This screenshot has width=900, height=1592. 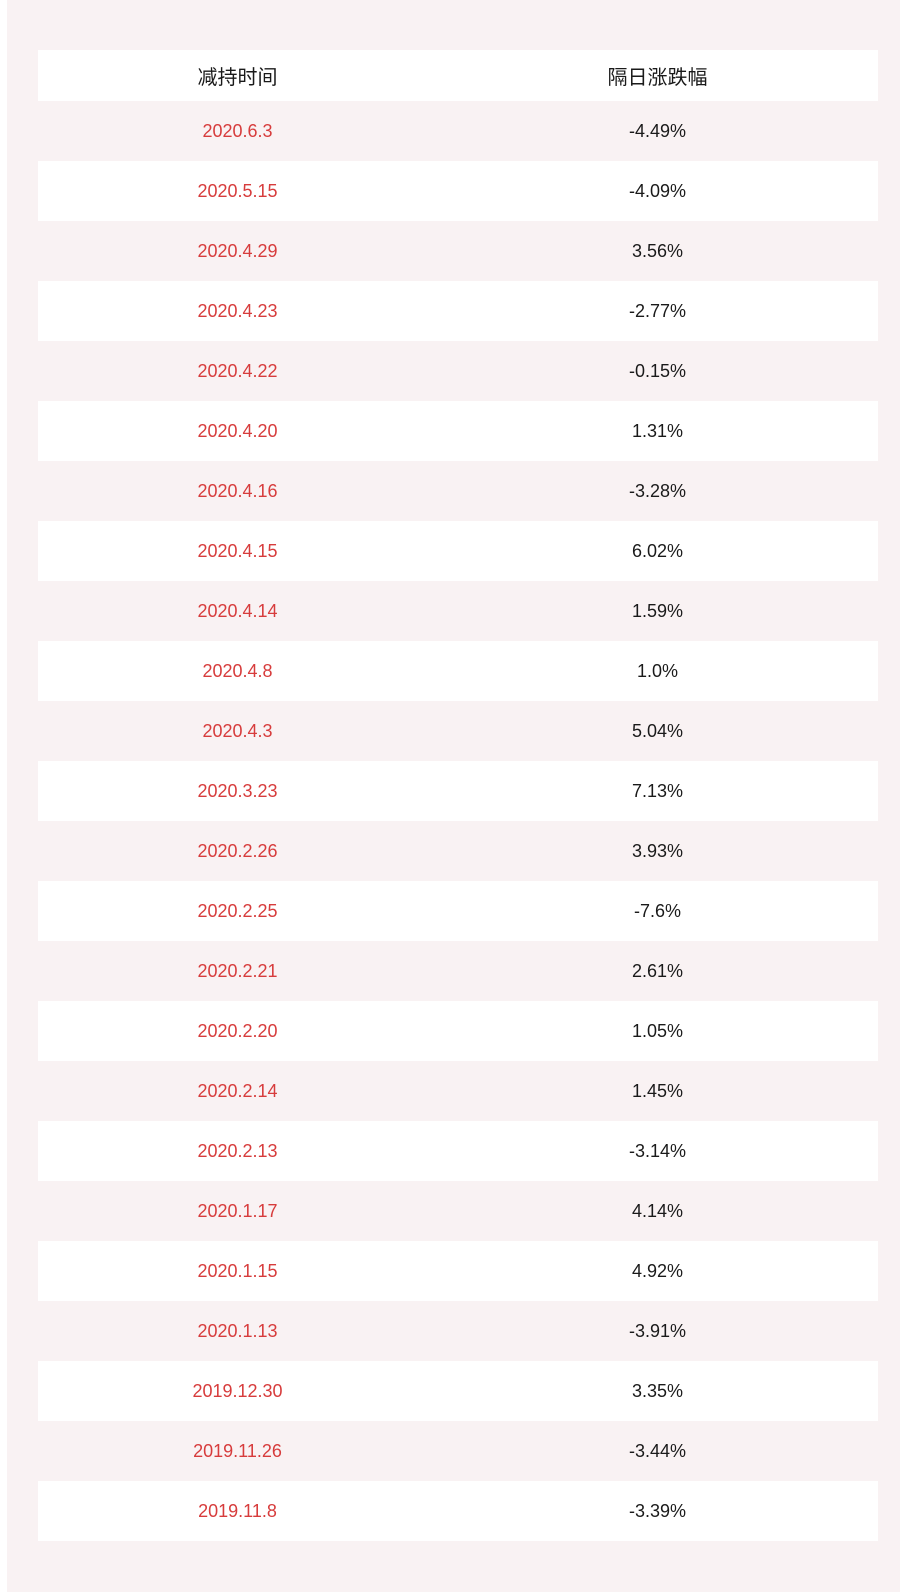 What do you see at coordinates (657, 430) in the screenshot?
I see `next-day-change-cell: 1.31%` at bounding box center [657, 430].